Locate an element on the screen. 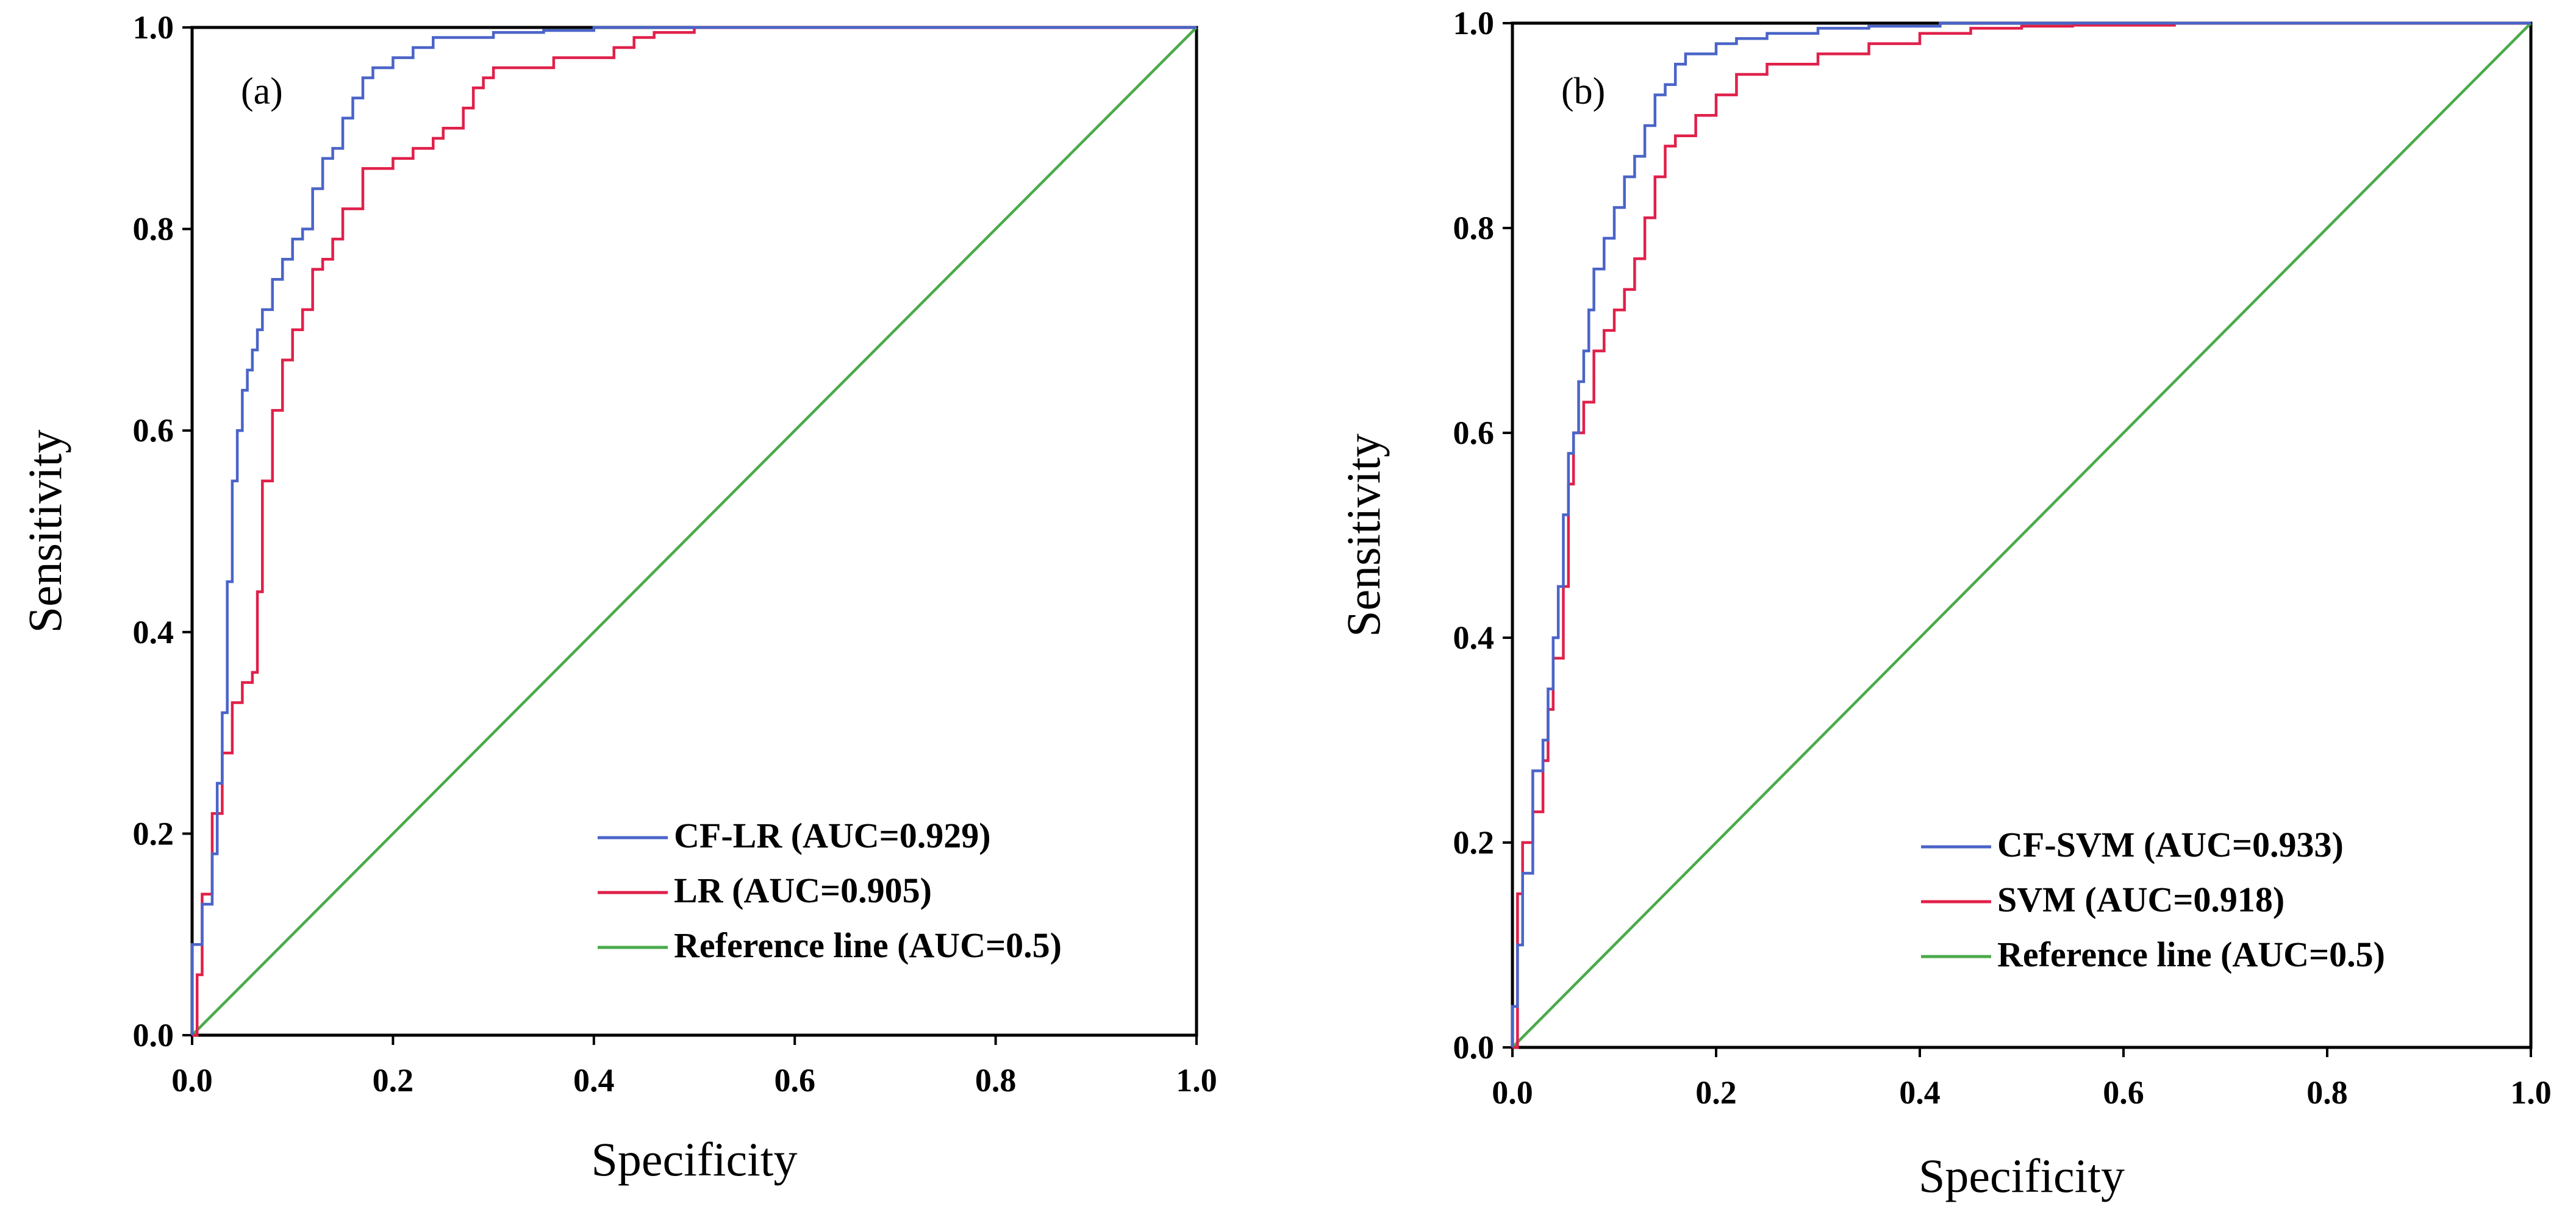 The image size is (2576, 1212). legend-entry: SVM (AUC=0.918) is located at coordinates (2140, 899).